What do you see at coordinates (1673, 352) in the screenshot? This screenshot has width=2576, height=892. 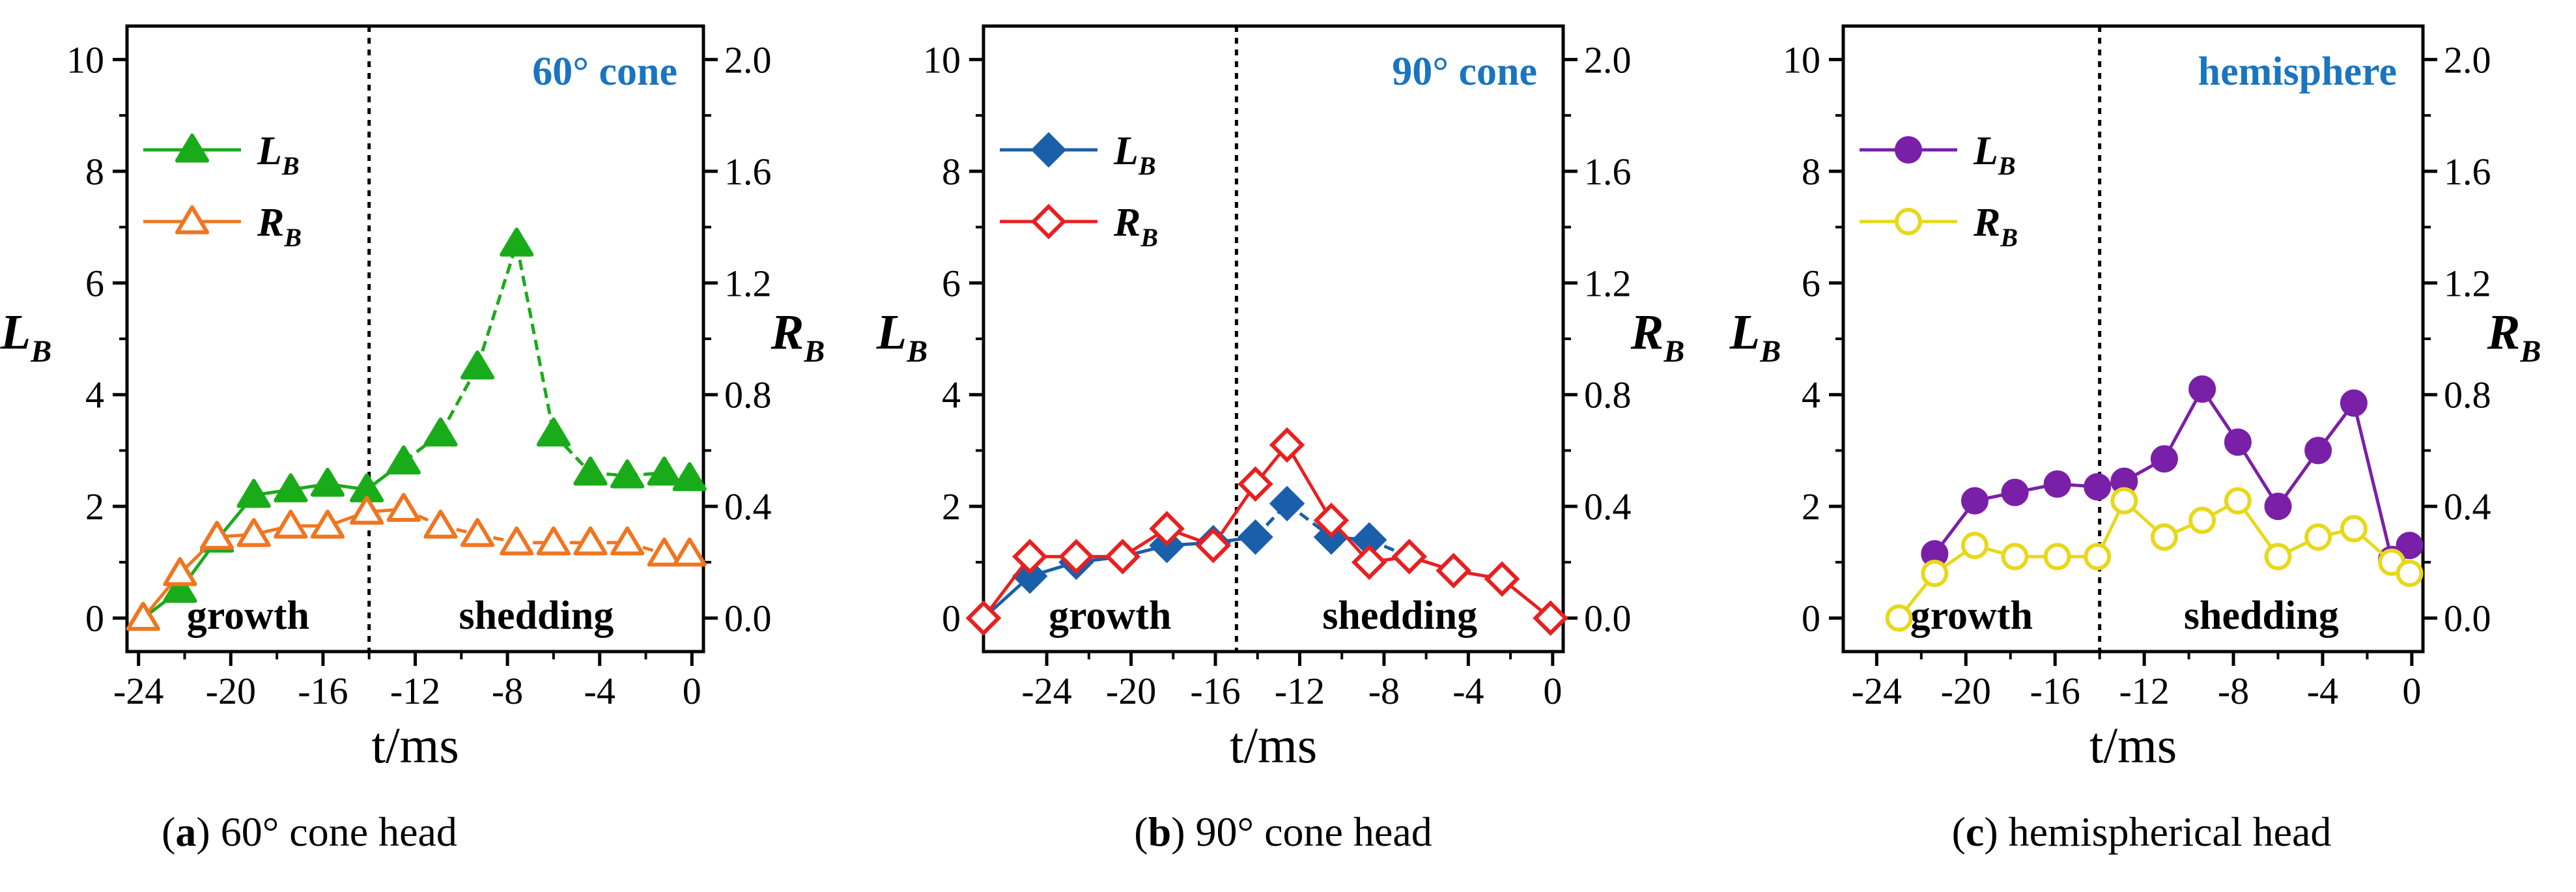 I see `y-axis-right-label-sub: B` at bounding box center [1673, 352].